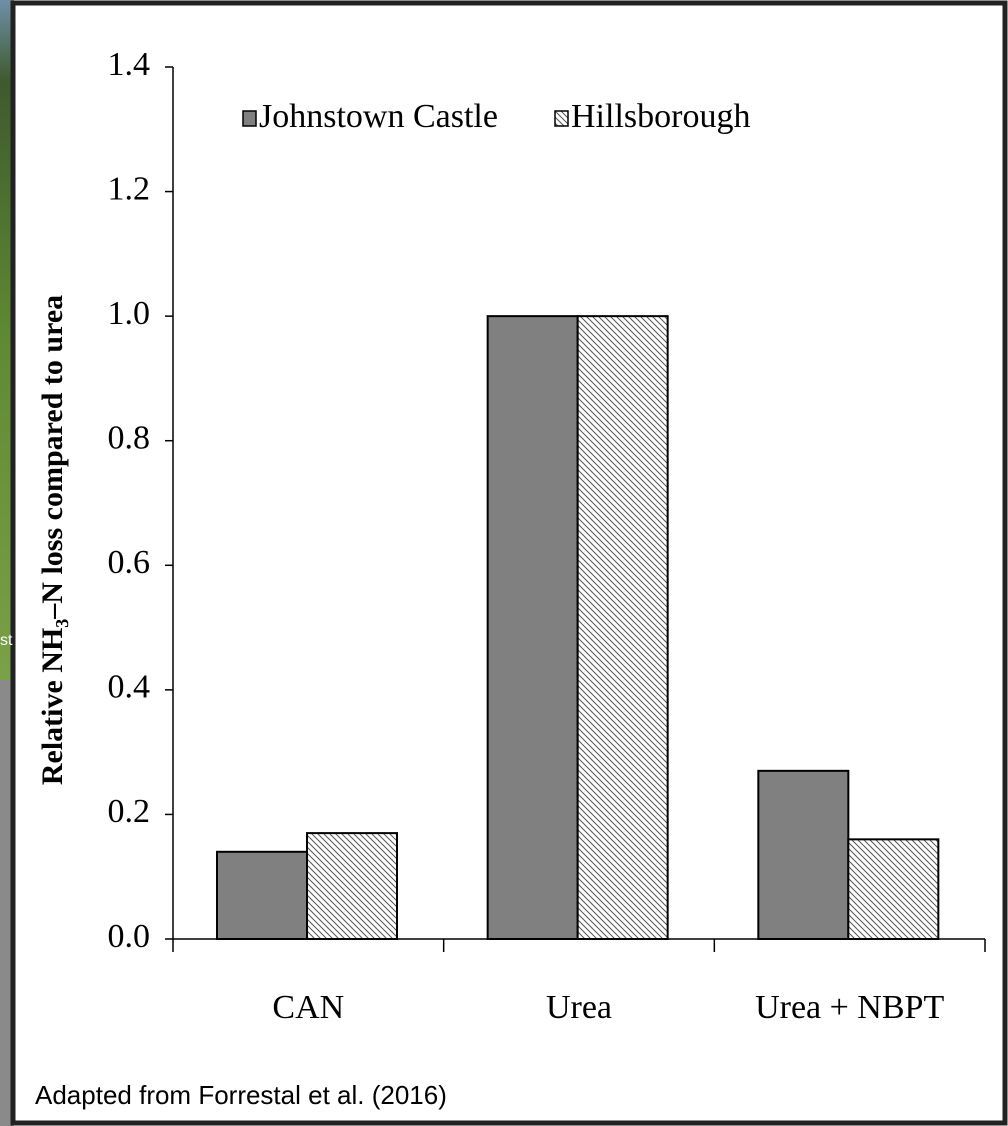  I want to click on y-tick-label: 0.0, so click(129, 936).